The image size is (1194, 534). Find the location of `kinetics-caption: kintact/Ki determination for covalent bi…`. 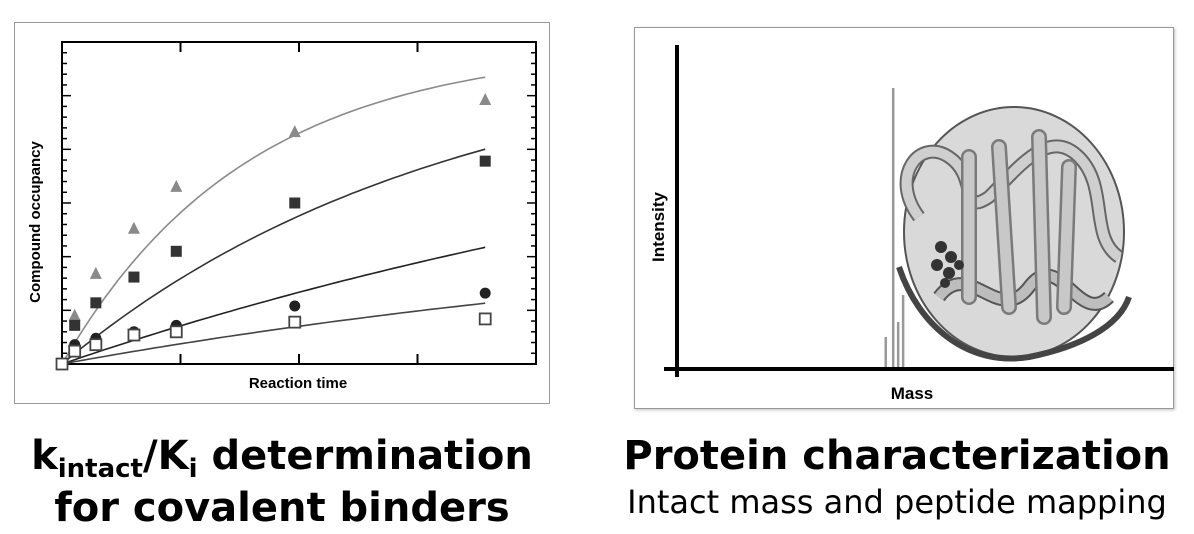

kinetics-caption: kintact/Ki determination for covalent bi… is located at coordinates (282, 482).